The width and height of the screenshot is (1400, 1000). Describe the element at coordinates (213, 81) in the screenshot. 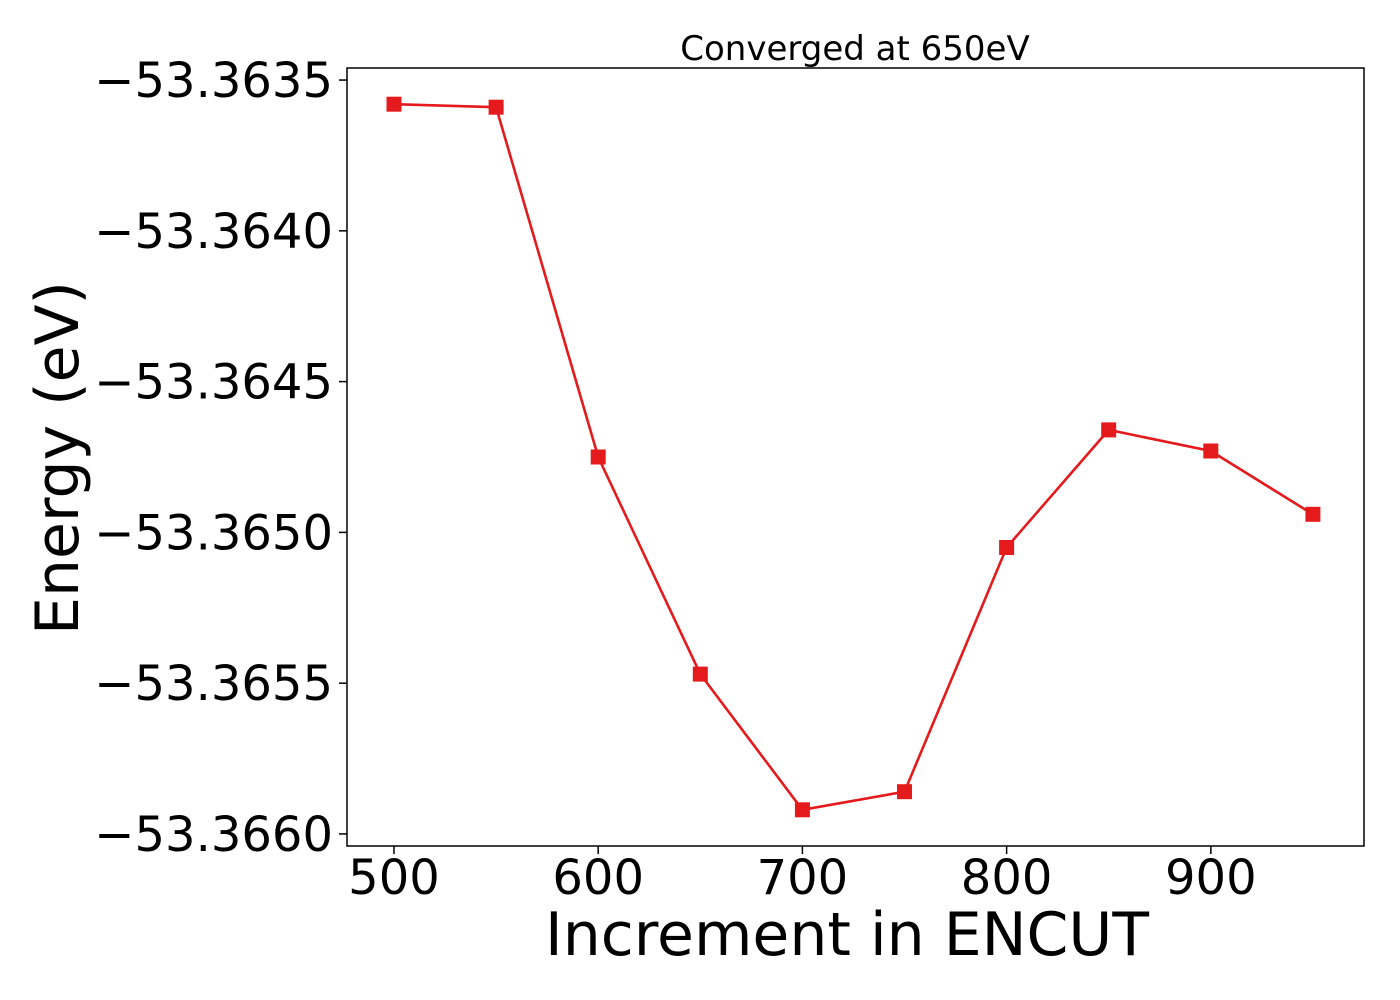

I see `y-tick-label: −53.3635` at that location.